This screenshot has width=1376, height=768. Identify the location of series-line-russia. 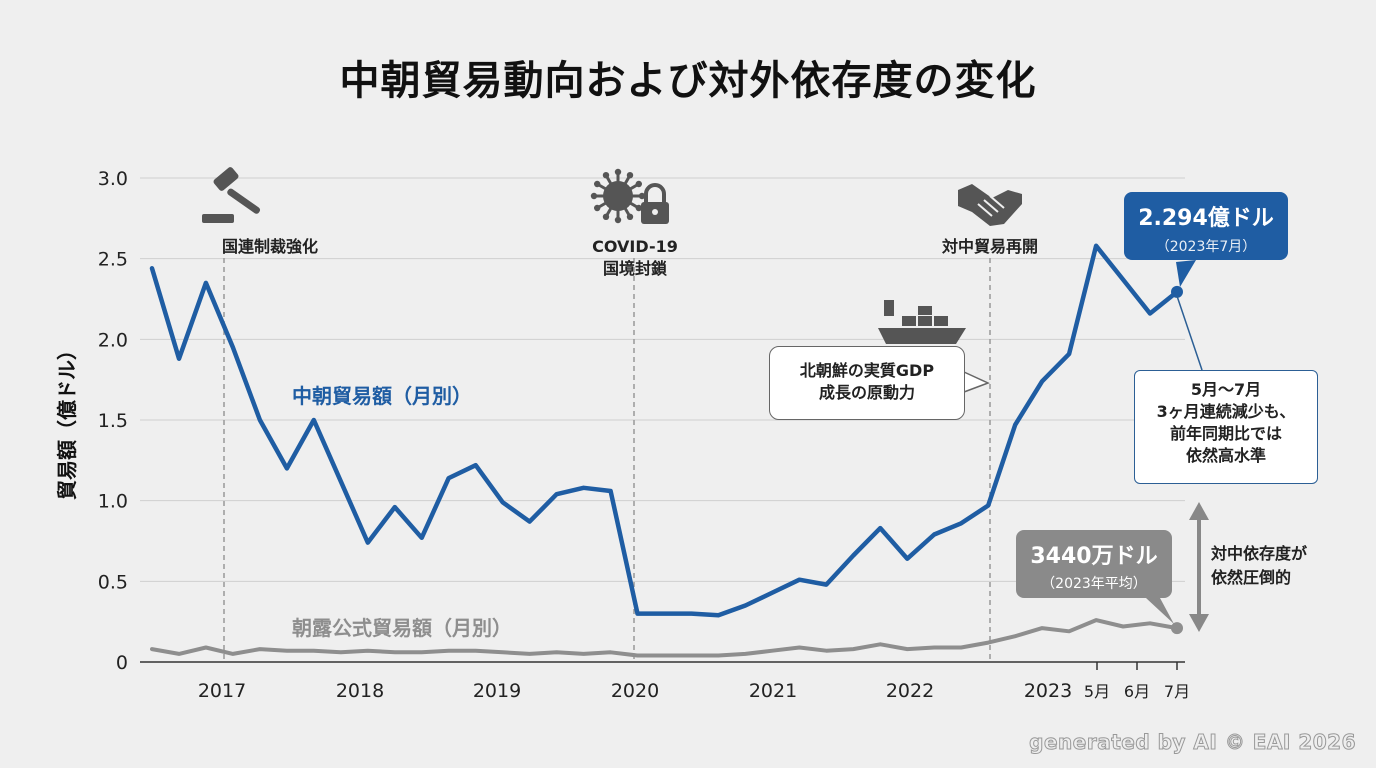
(664, 638).